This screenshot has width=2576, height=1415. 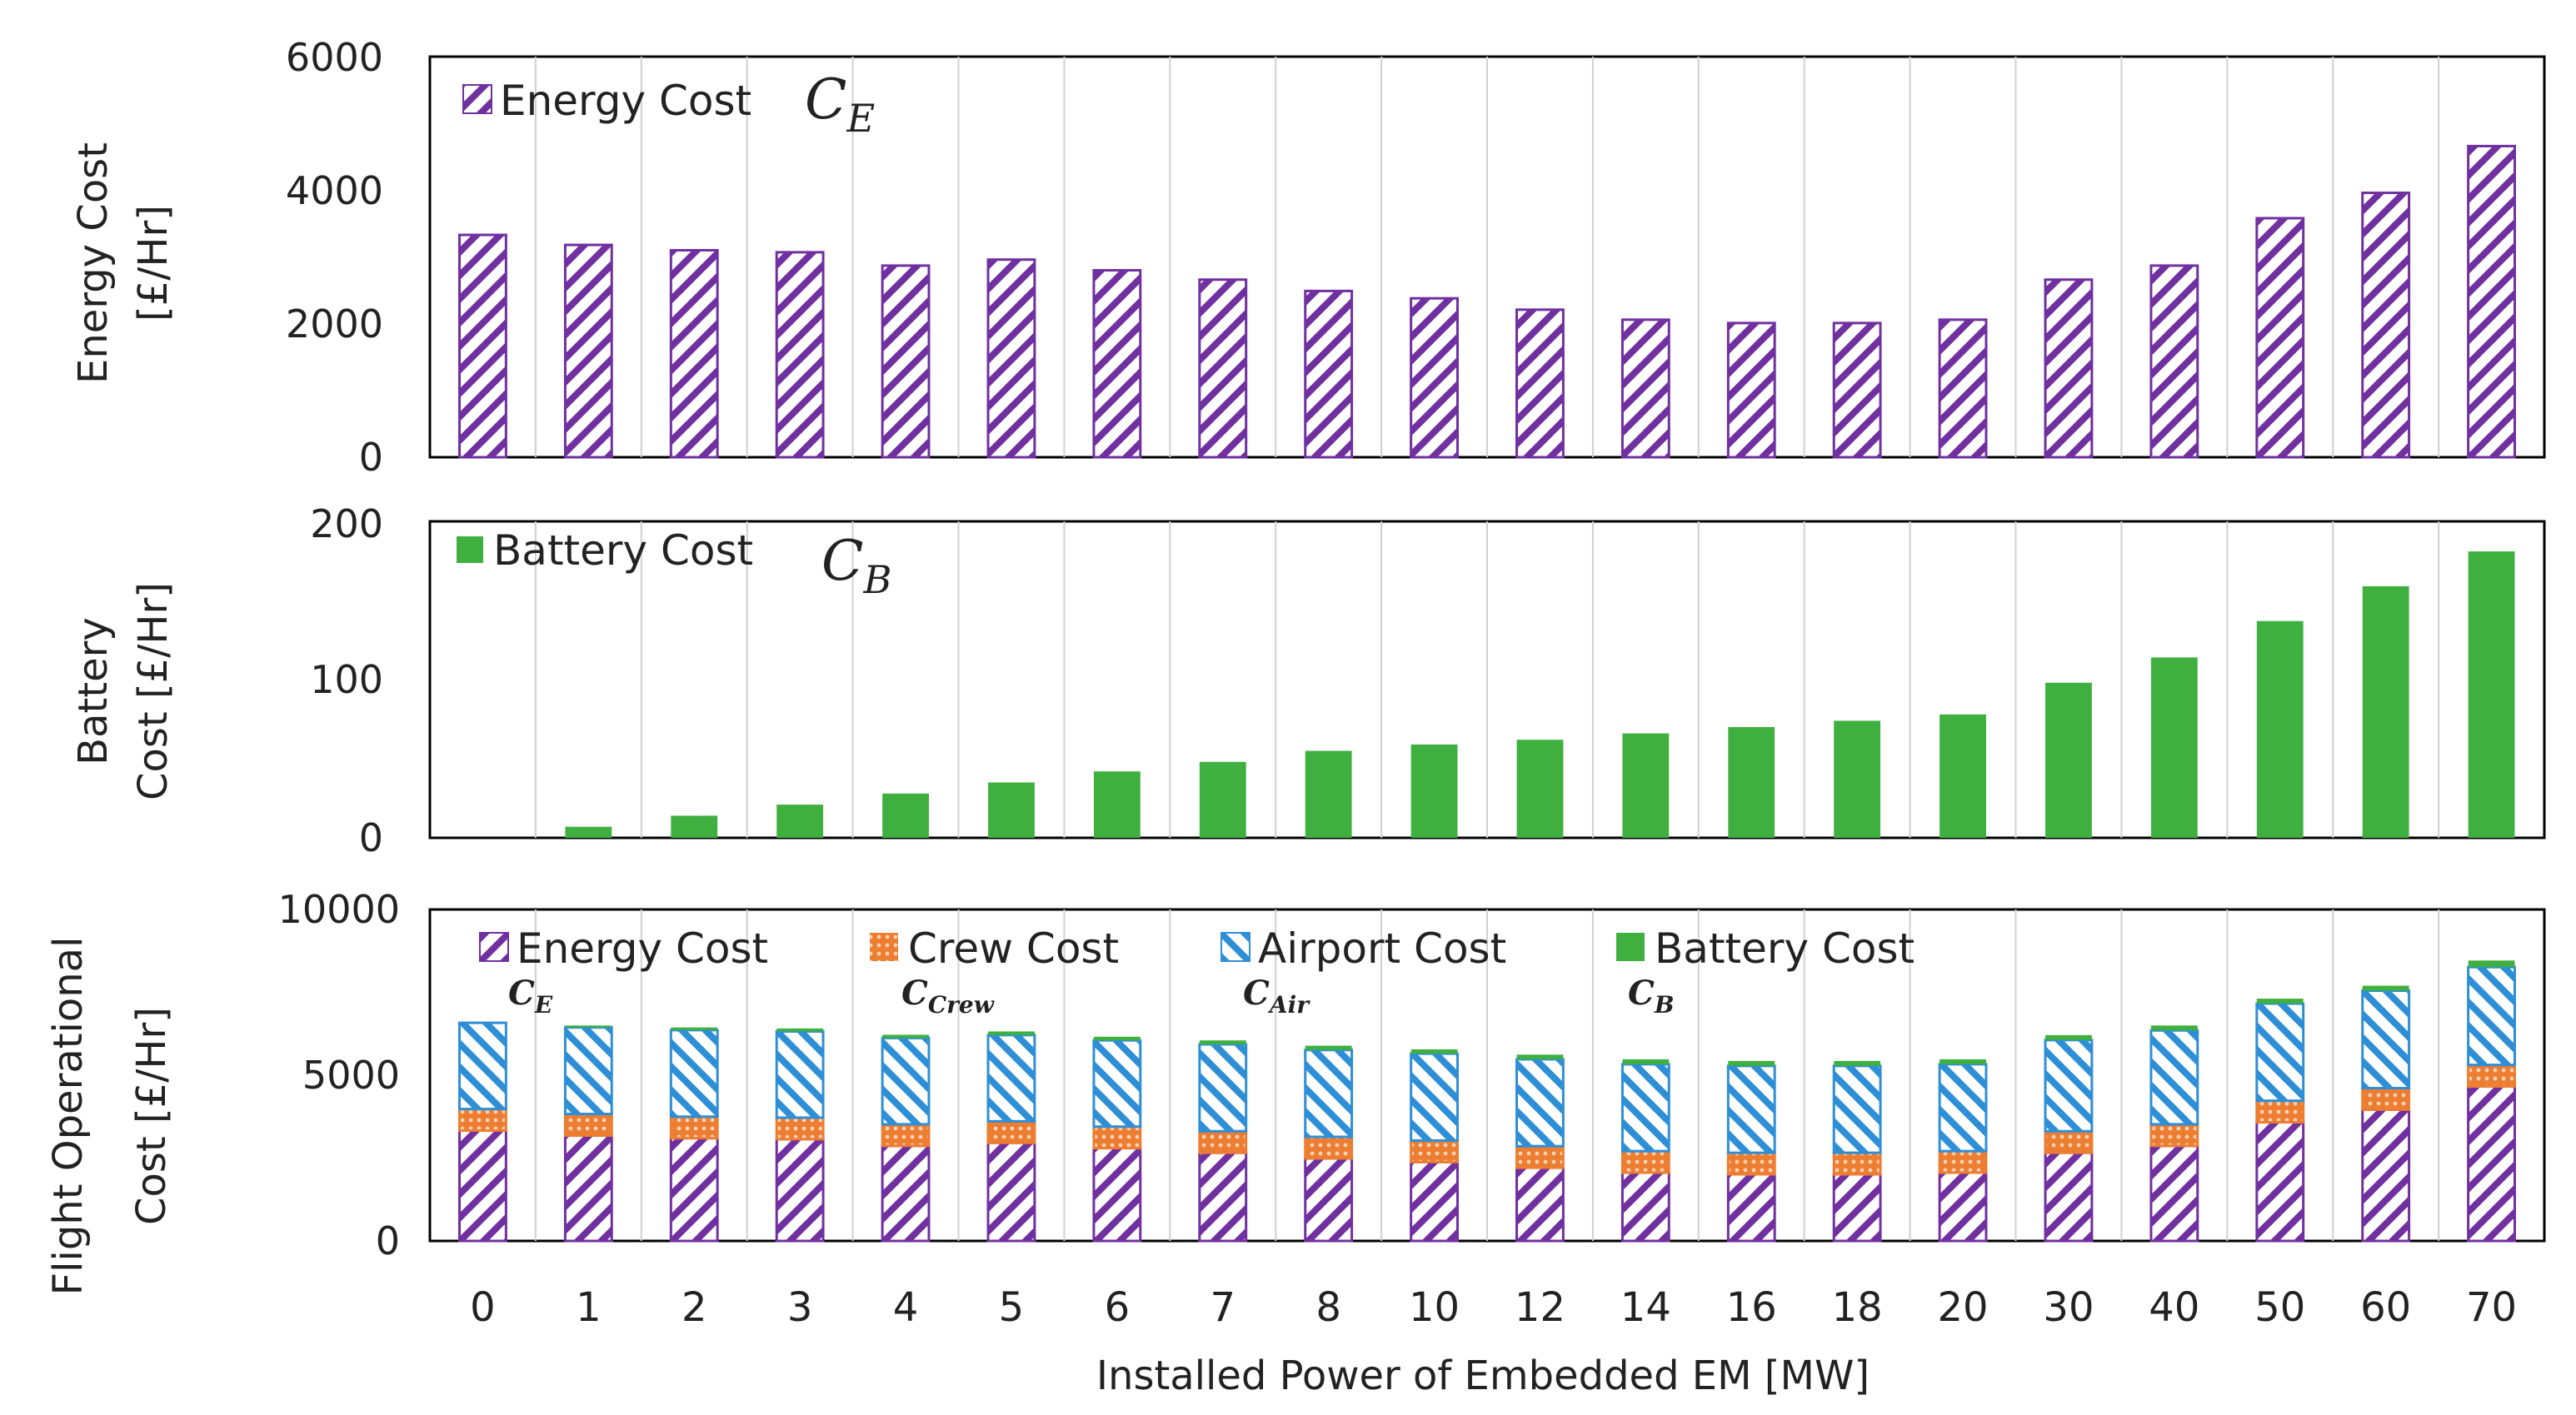 I want to click on x-tick-label: 40, so click(x=2174, y=1307).